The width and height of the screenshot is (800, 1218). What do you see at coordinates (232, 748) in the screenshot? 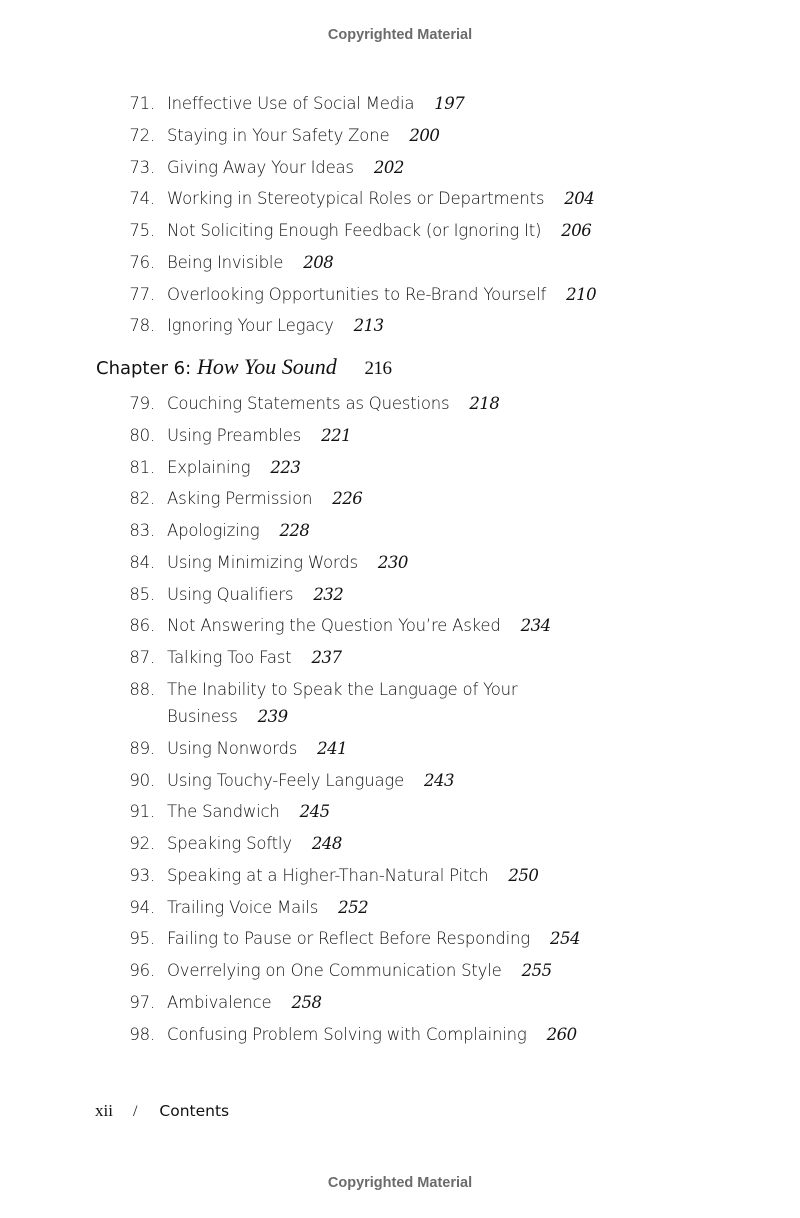
I see `entry-title: Using Nonwords` at bounding box center [232, 748].